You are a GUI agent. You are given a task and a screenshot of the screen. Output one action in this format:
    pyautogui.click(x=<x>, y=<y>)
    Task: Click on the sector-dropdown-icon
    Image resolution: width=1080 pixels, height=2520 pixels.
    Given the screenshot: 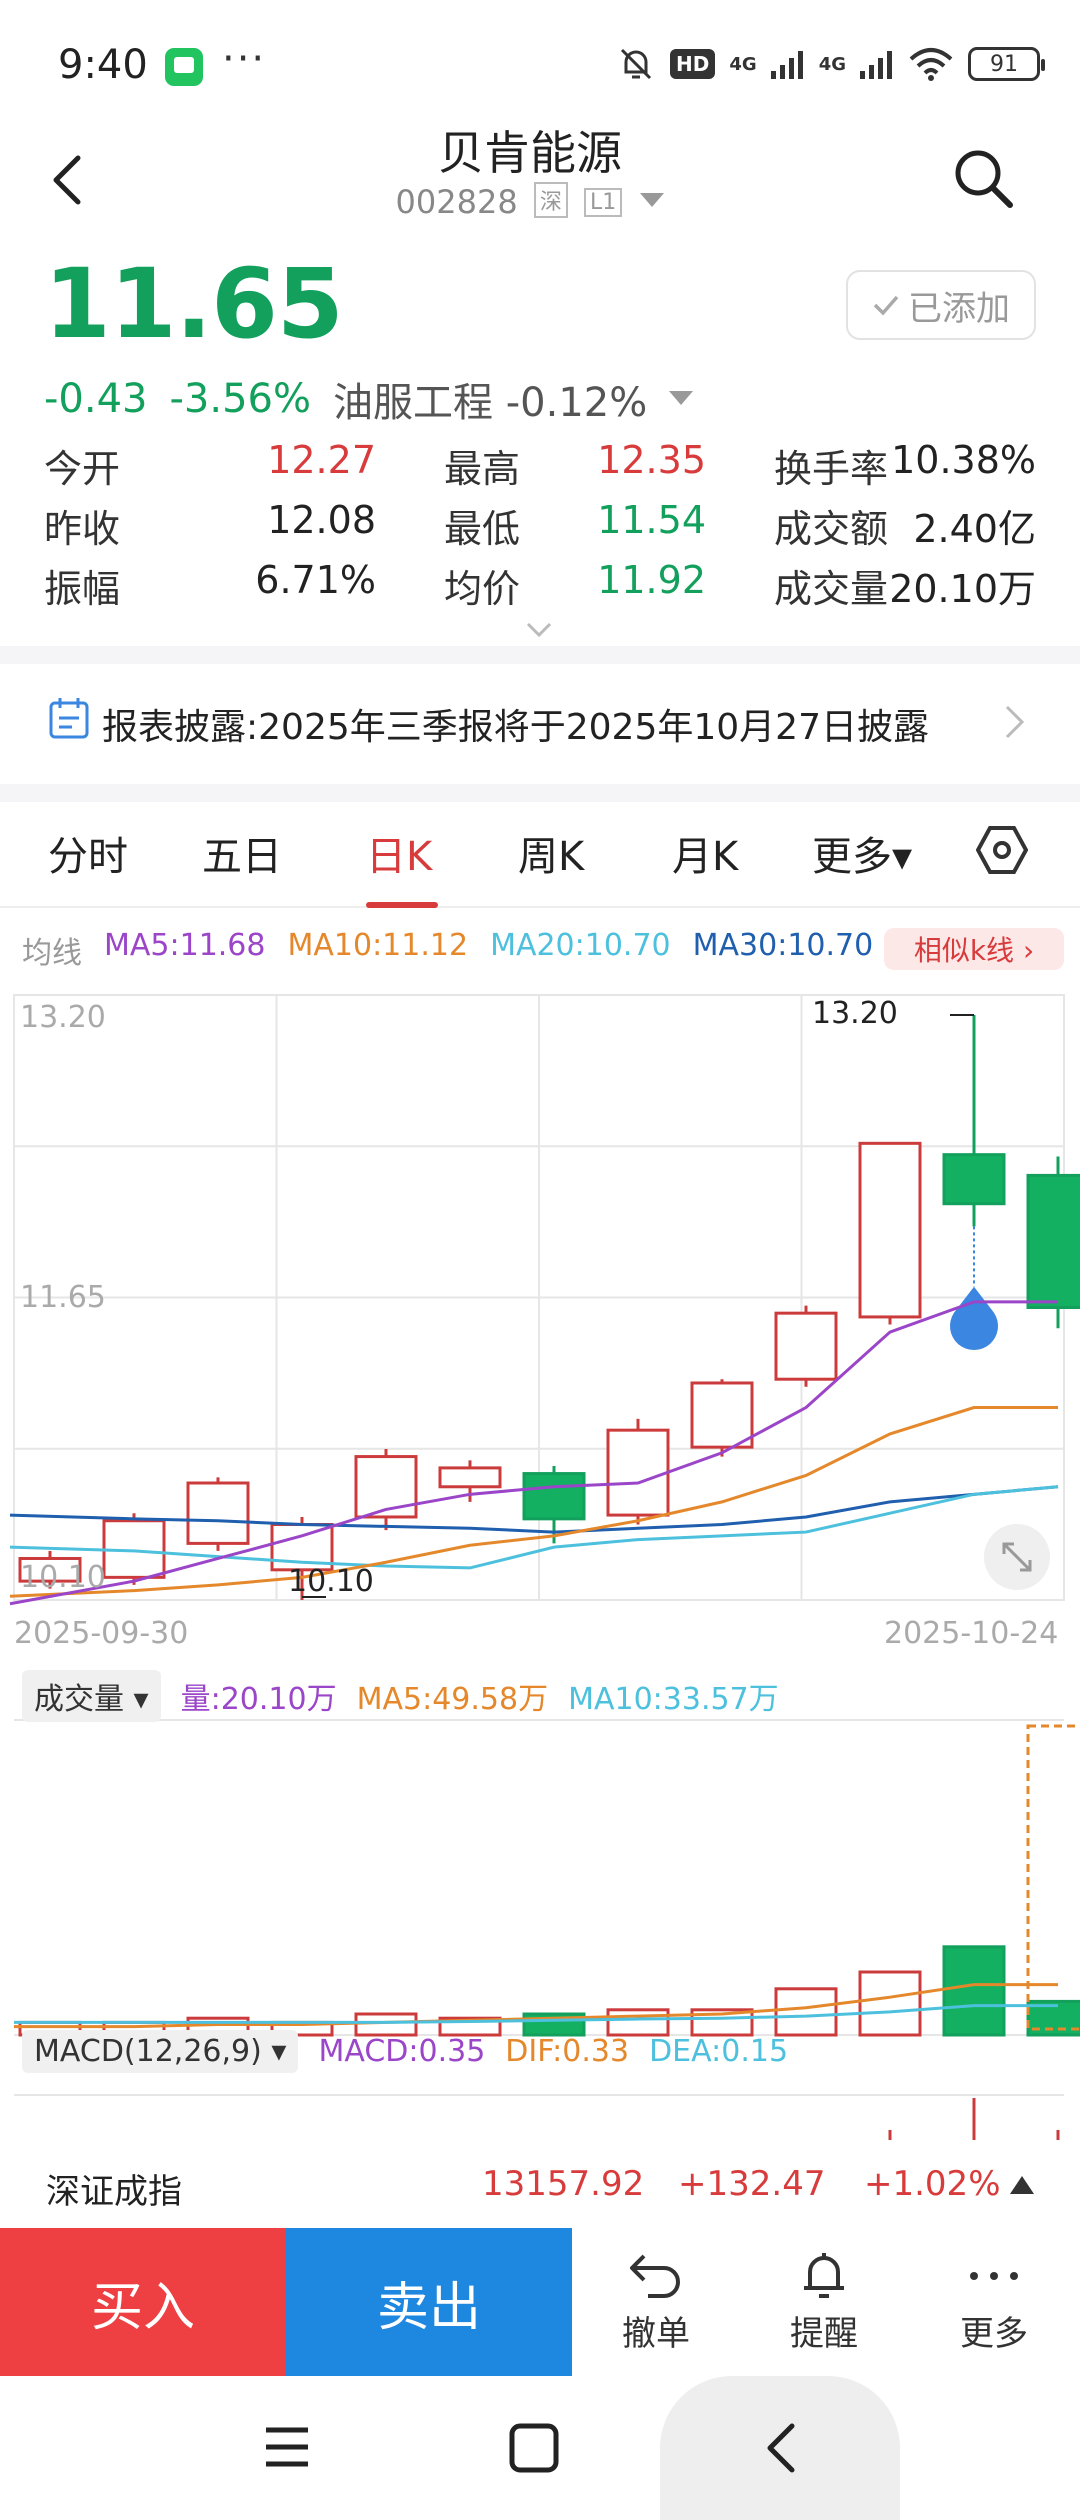 What is the action you would take?
    pyautogui.click(x=681, y=399)
    